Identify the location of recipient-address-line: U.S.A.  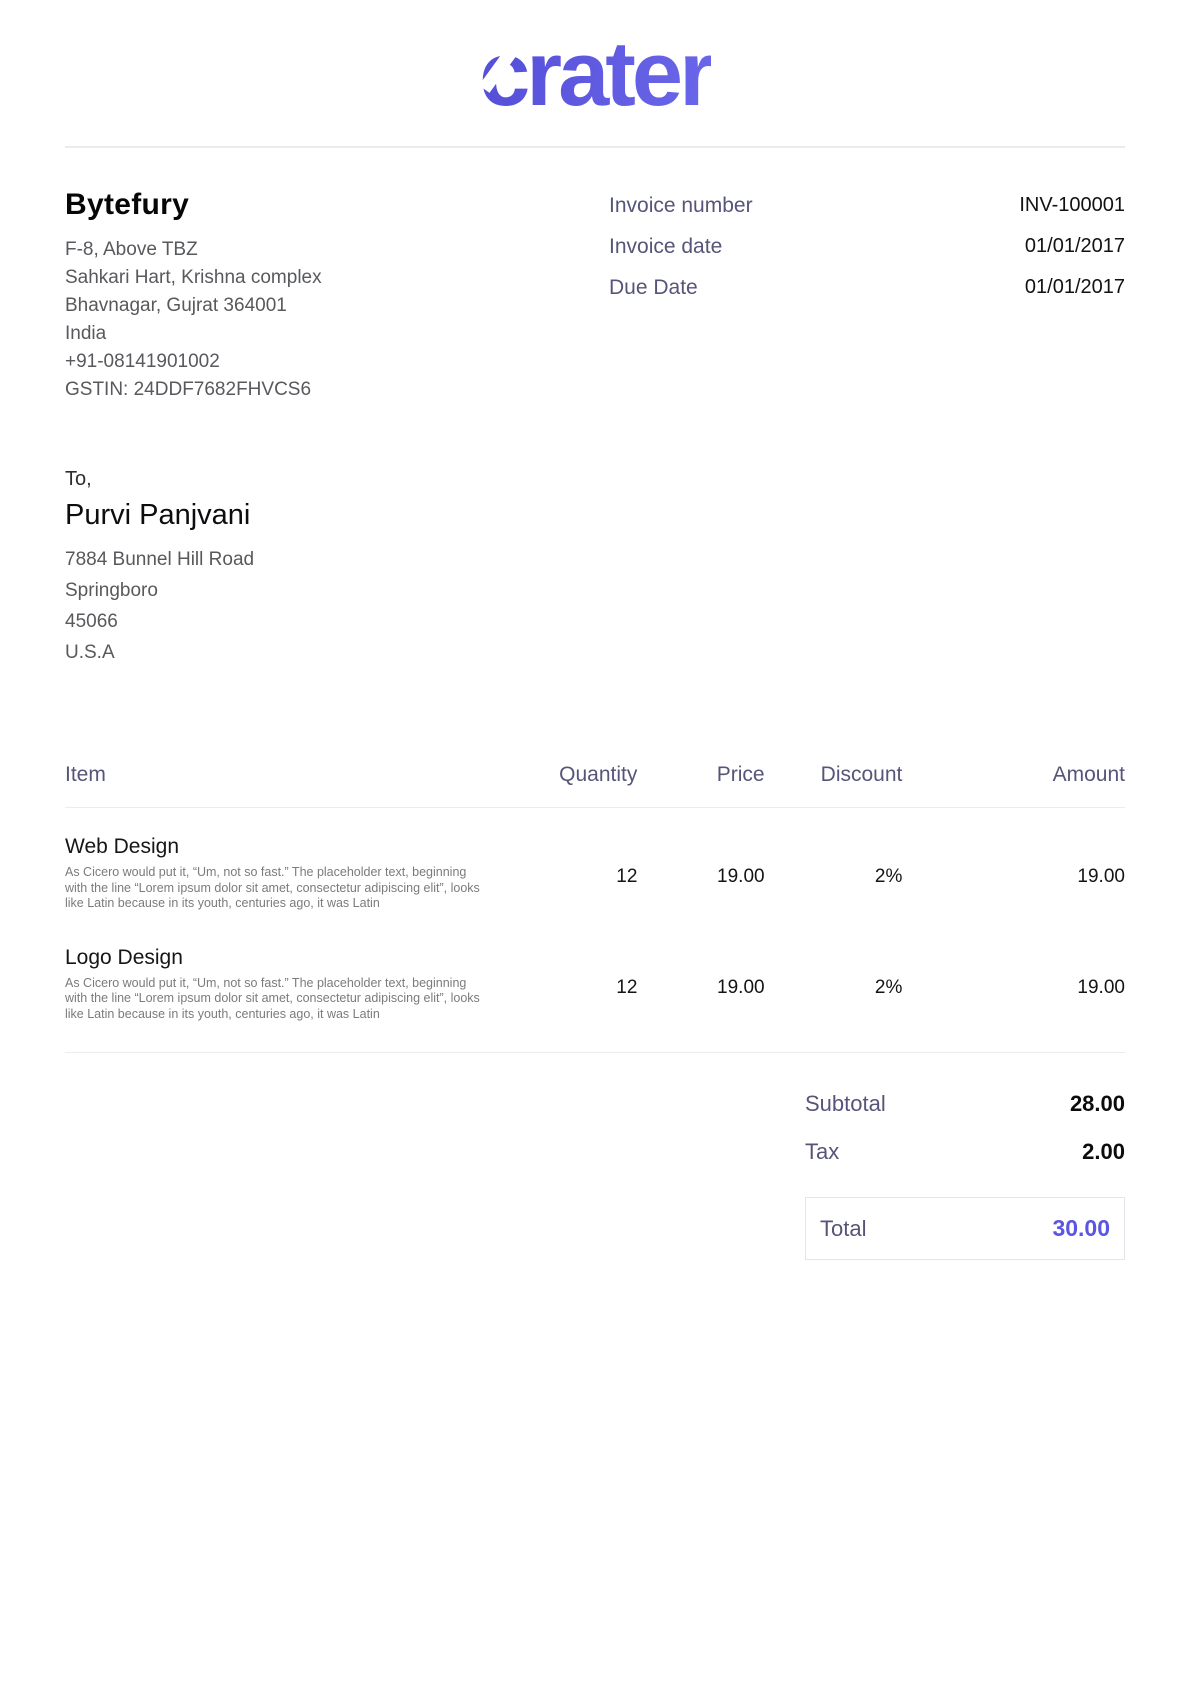
(90, 652).